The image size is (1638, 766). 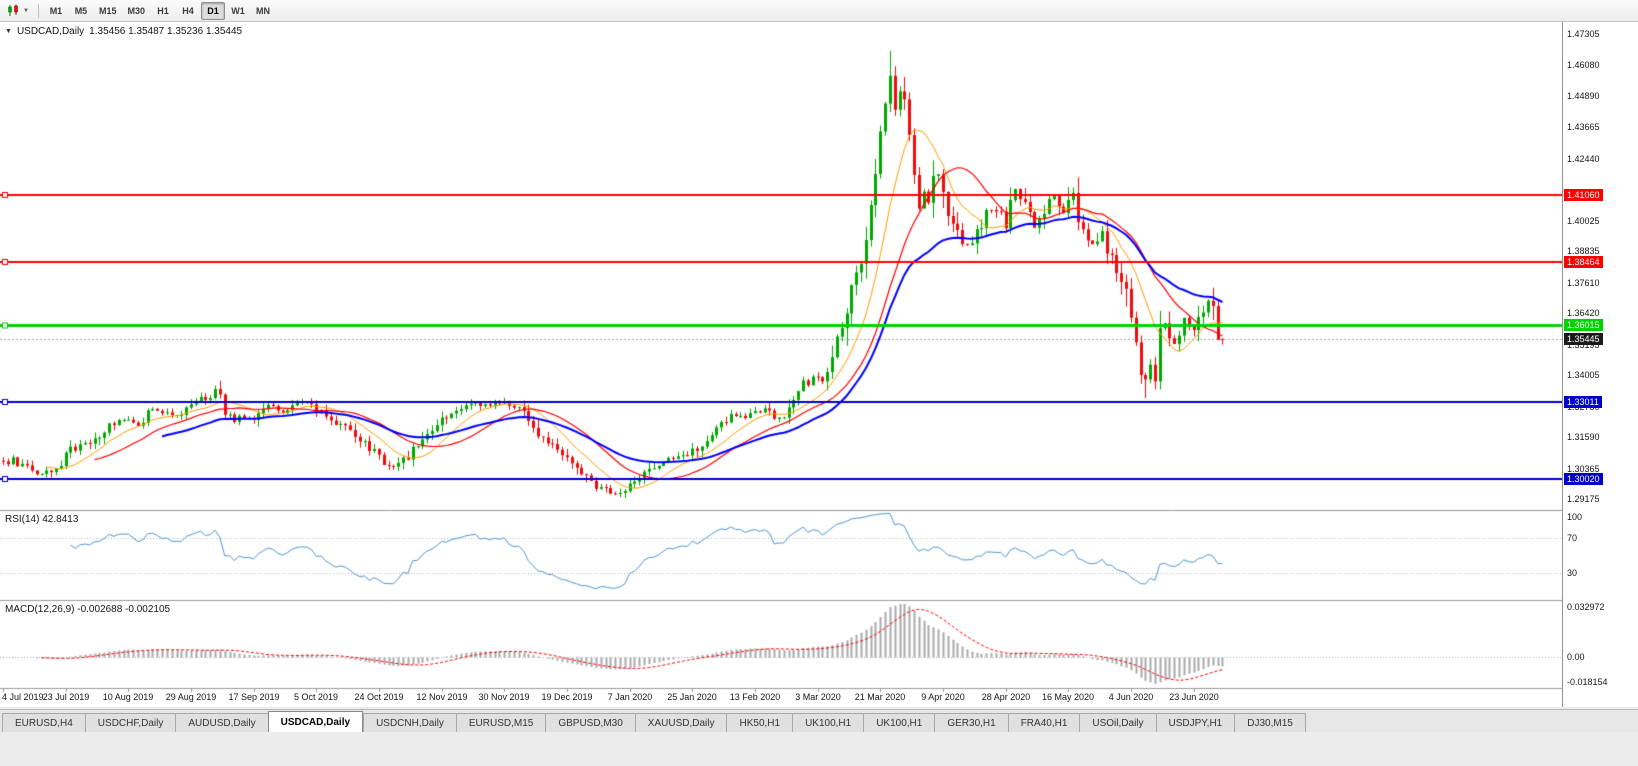 What do you see at coordinates (1068, 697) in the screenshot?
I see `date-axis-label: 16 May 2020` at bounding box center [1068, 697].